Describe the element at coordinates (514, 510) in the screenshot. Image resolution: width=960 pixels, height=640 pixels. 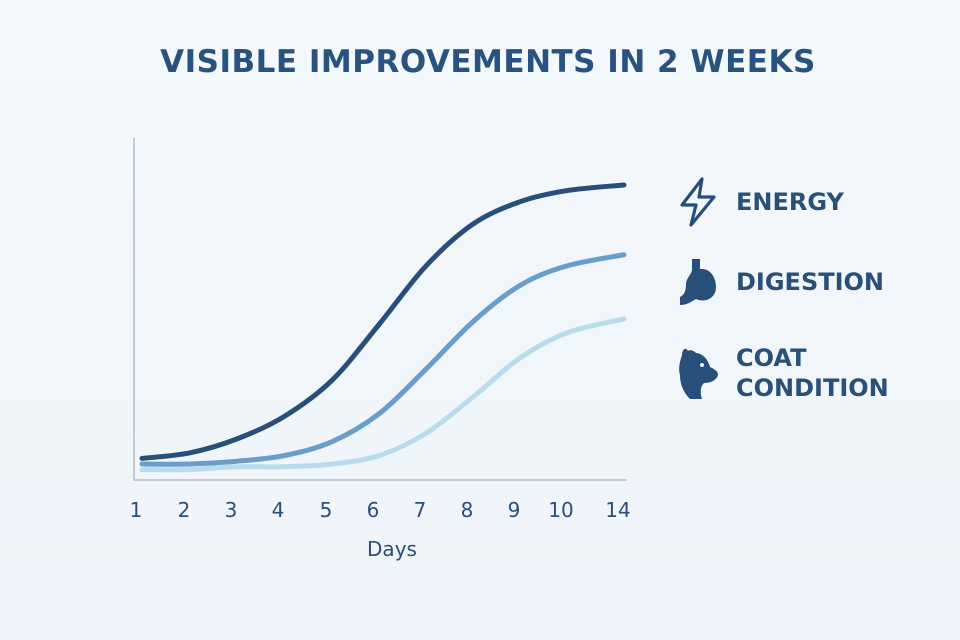
I see `x-tick-label: 9` at that location.